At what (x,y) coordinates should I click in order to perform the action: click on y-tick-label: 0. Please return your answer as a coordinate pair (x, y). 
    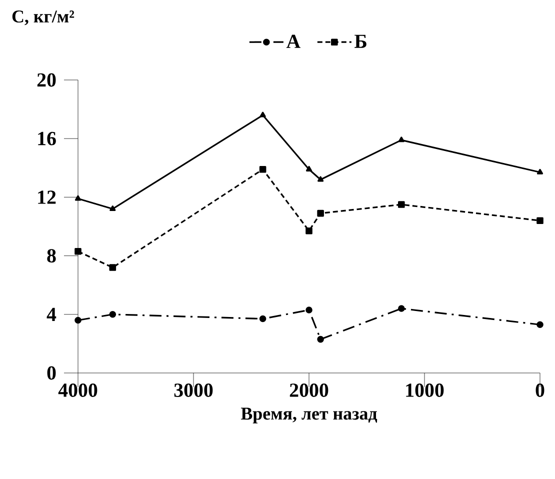
    Looking at the image, I should click on (51, 373).